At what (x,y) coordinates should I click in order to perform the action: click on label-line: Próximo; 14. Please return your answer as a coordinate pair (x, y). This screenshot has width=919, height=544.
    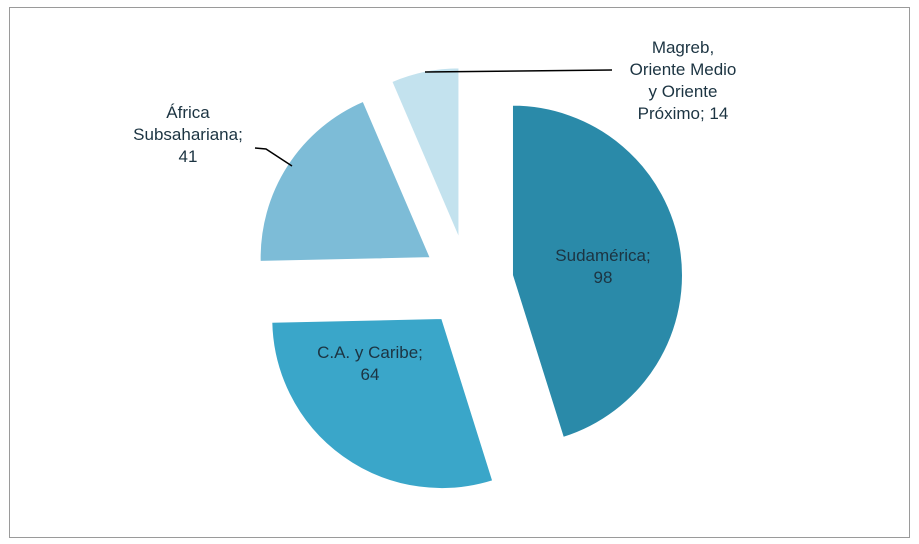
    Looking at the image, I should click on (683, 113).